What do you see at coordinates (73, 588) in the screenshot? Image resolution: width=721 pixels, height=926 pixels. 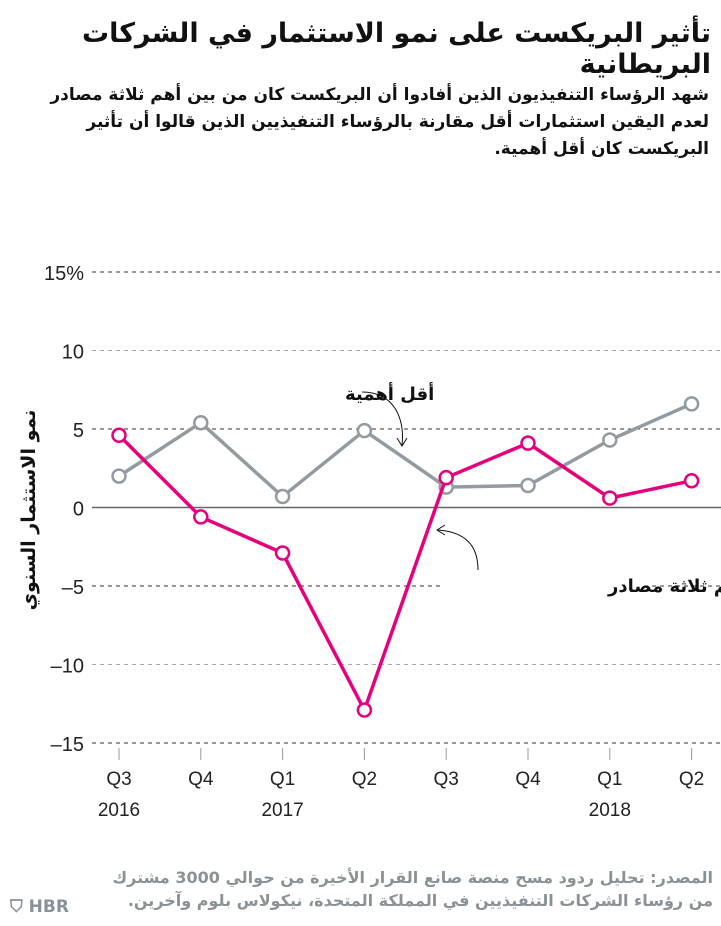 I see `y-tick-label: –5` at bounding box center [73, 588].